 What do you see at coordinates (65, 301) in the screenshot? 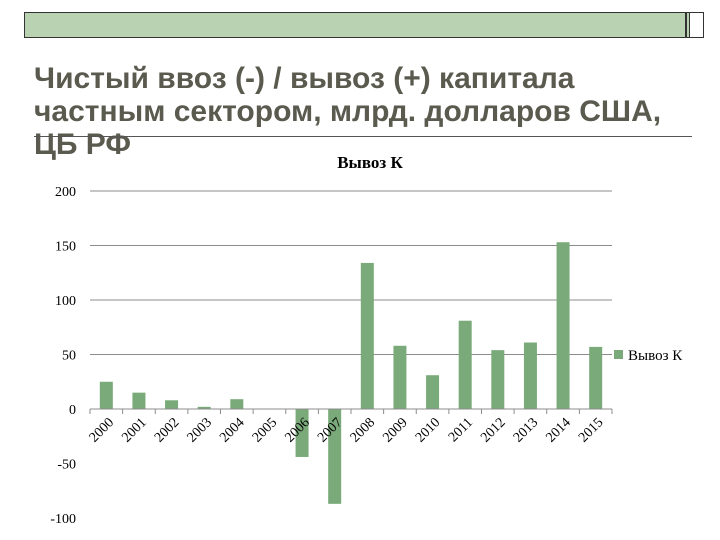
I see `y-tick-label: 100` at bounding box center [65, 301].